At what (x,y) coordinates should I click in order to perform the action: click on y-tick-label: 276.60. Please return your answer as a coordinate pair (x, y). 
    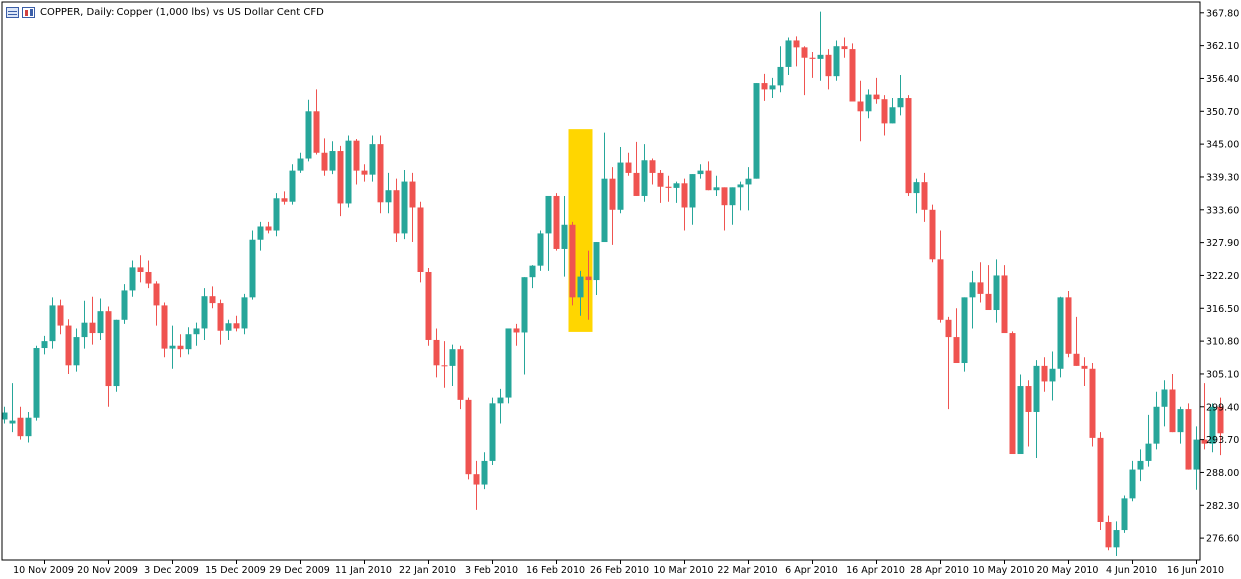
    Looking at the image, I should click on (1222, 539).